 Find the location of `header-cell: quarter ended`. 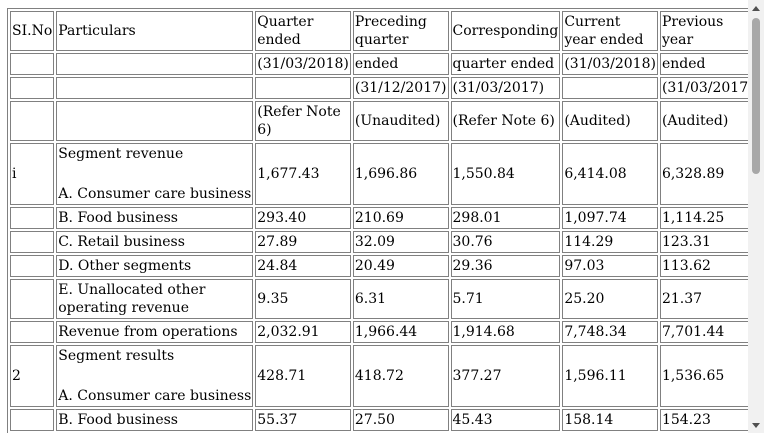

header-cell: quarter ended is located at coordinates (505, 64).